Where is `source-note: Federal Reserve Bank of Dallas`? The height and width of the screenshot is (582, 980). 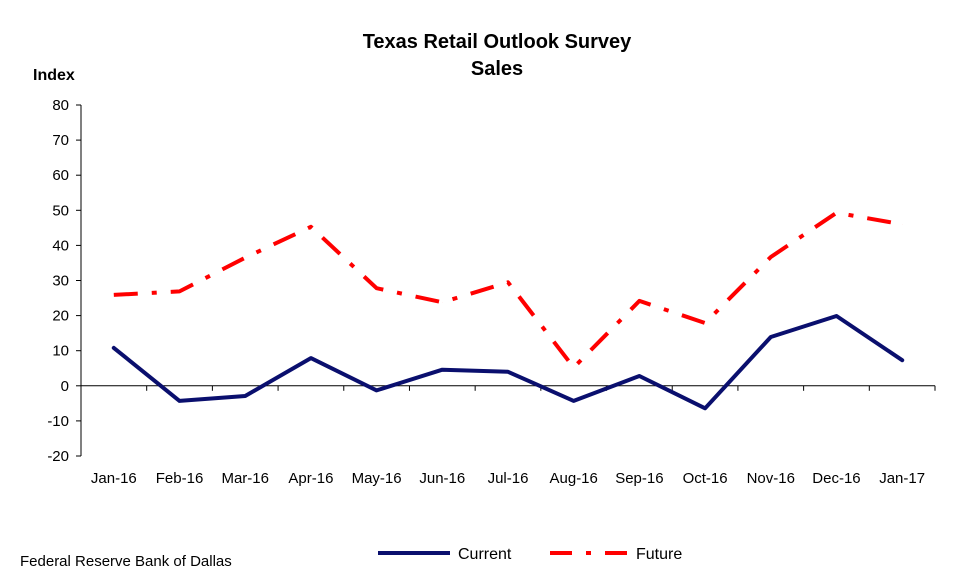
source-note: Federal Reserve Bank of Dallas is located at coordinates (126, 561).